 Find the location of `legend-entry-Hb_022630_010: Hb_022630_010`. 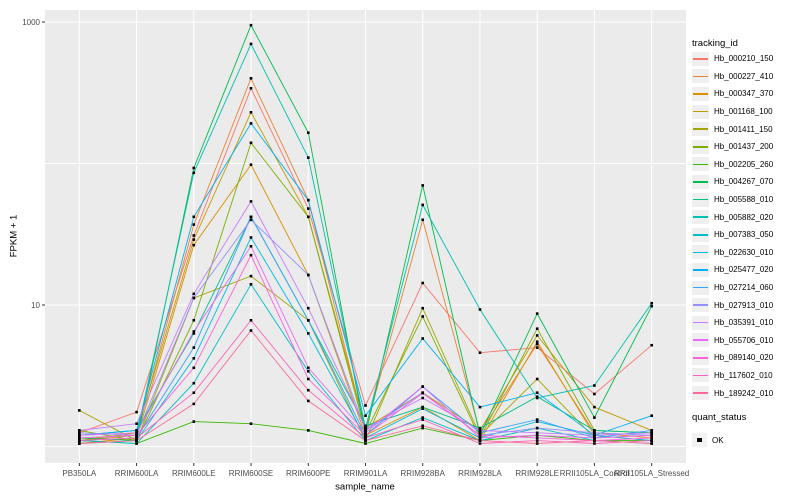

legend-entry-Hb_022630_010: Hb_022630_010 is located at coordinates (732, 253).